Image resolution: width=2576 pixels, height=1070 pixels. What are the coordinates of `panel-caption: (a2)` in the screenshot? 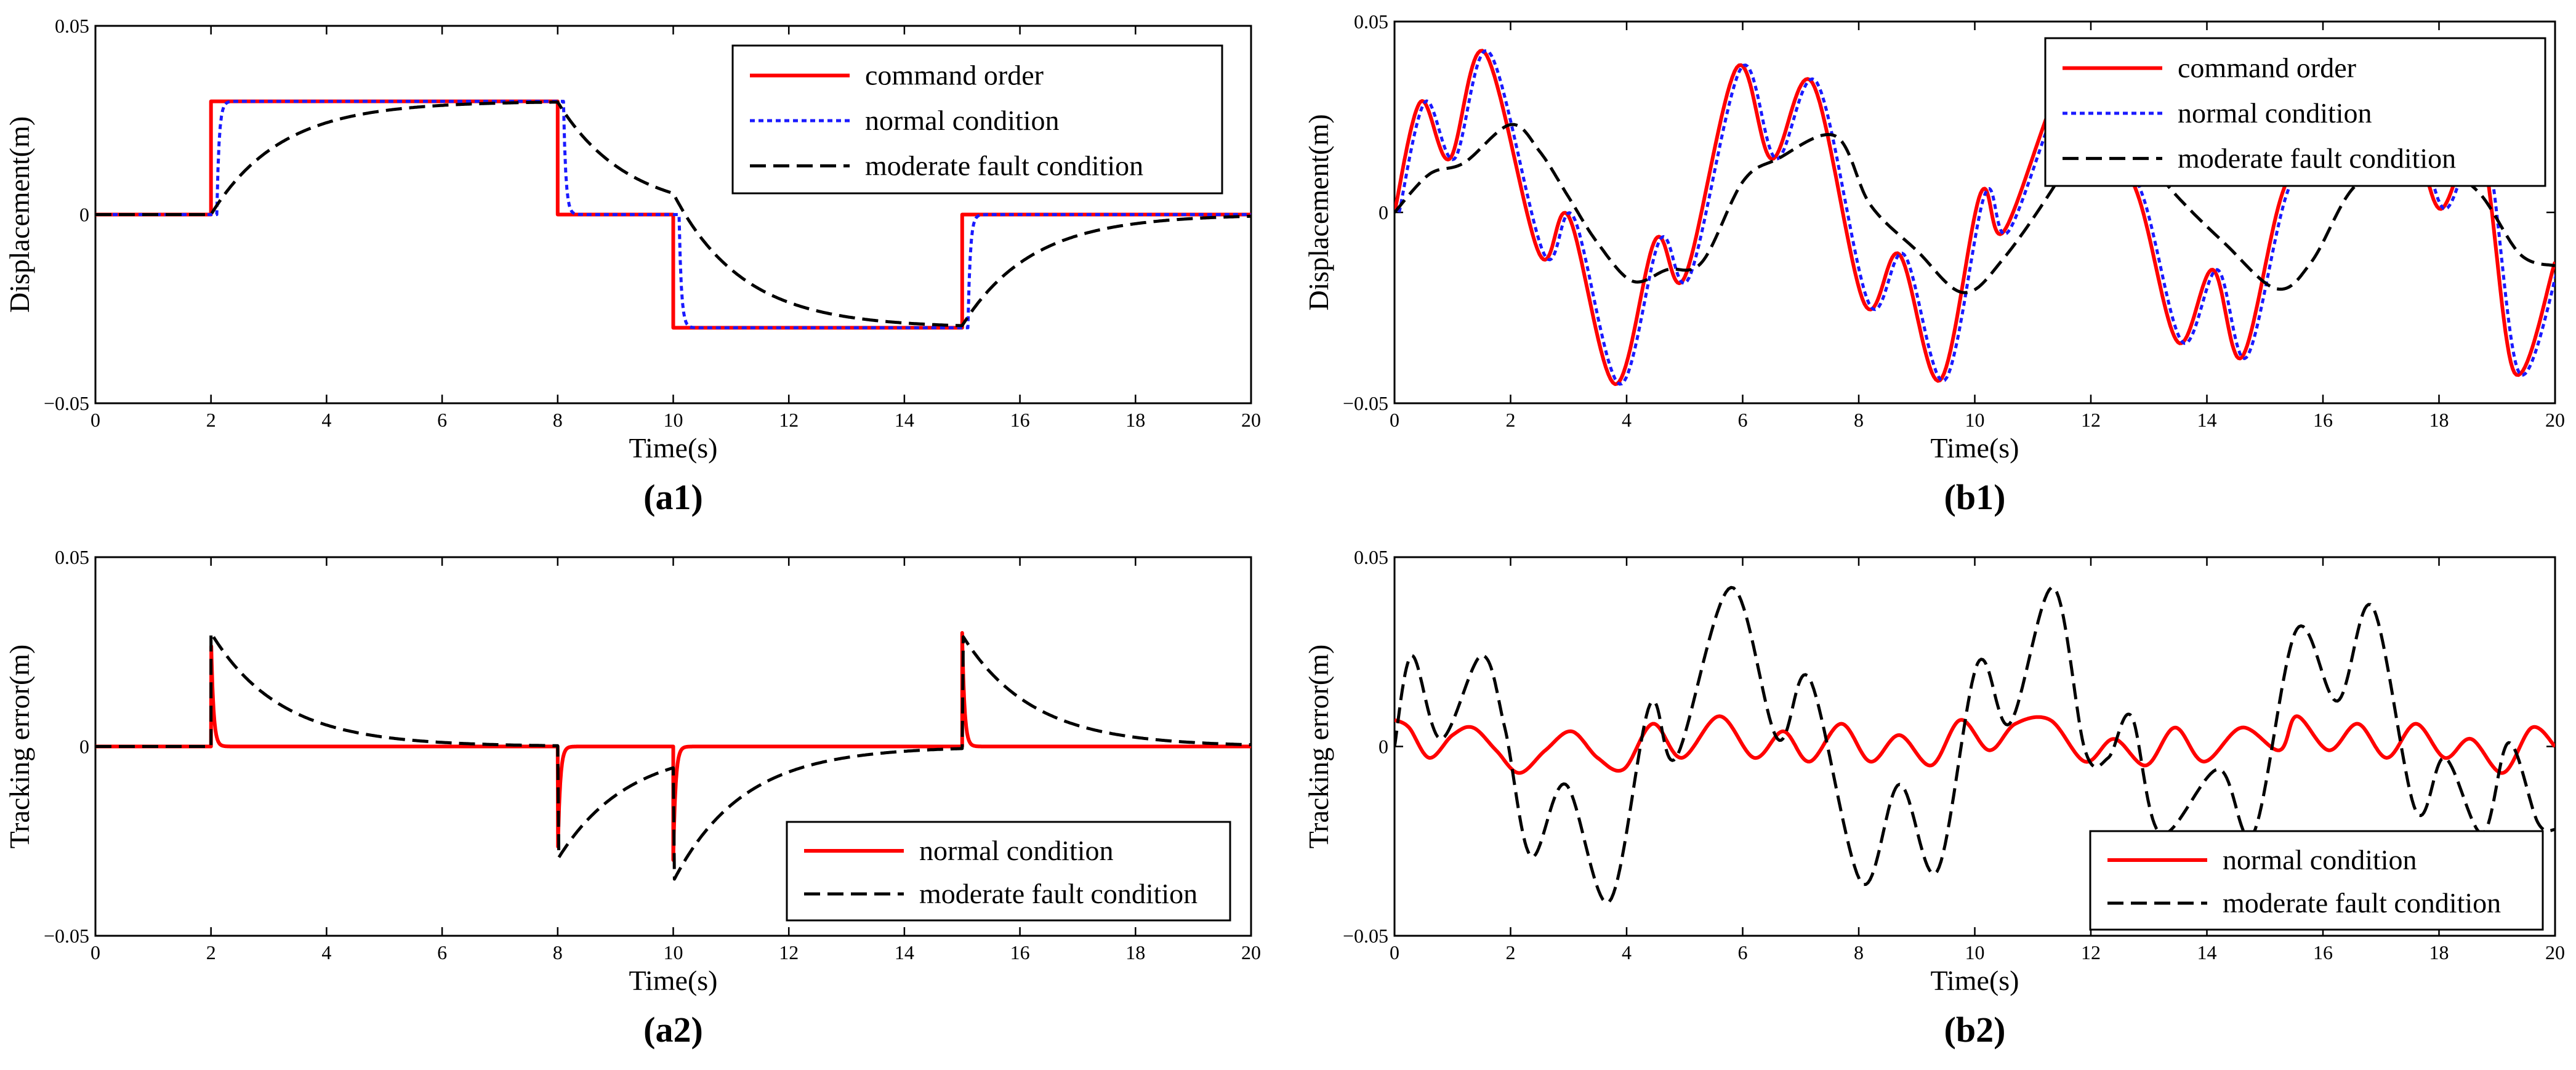 It's located at (673, 1030).